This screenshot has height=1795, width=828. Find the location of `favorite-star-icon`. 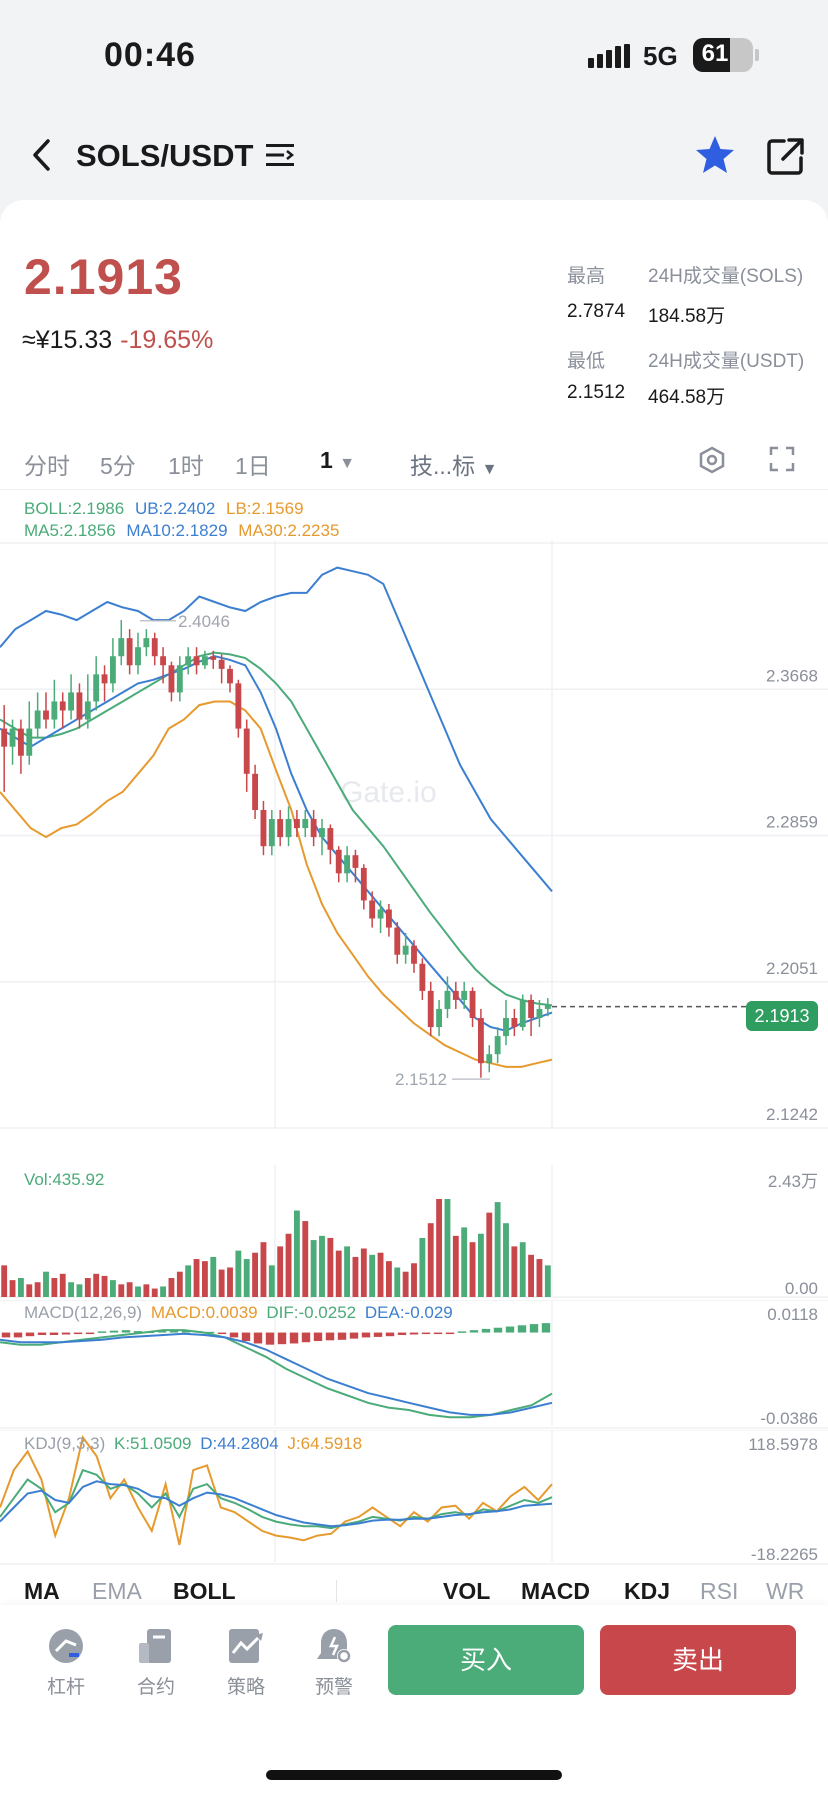

favorite-star-icon is located at coordinates (715, 155).